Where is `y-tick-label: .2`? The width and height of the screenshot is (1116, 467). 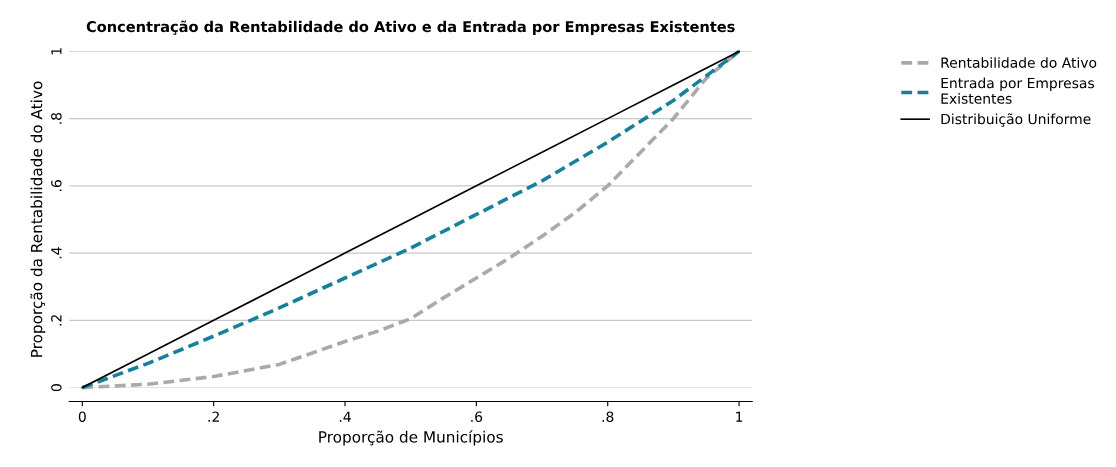 y-tick-label: .2 is located at coordinates (56, 320).